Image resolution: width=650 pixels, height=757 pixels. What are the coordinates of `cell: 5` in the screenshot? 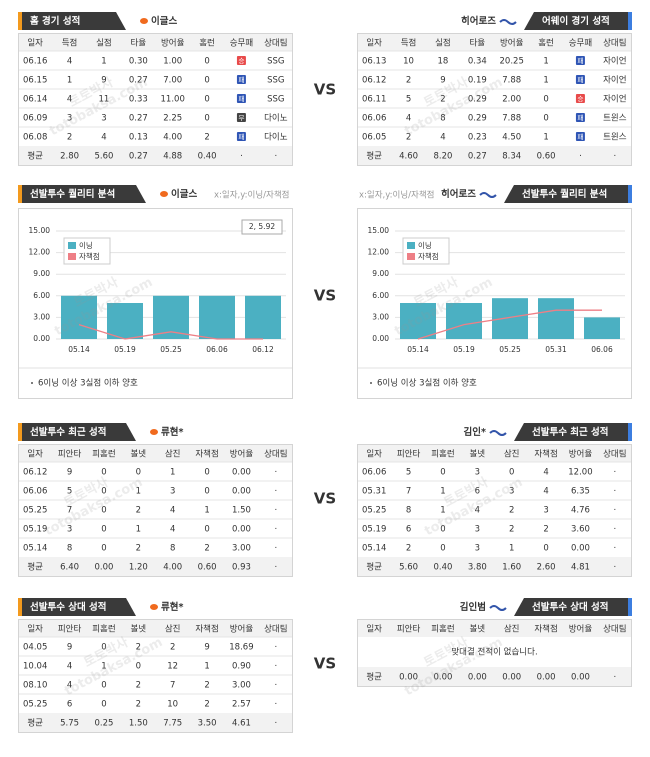 It's located at (408, 100).